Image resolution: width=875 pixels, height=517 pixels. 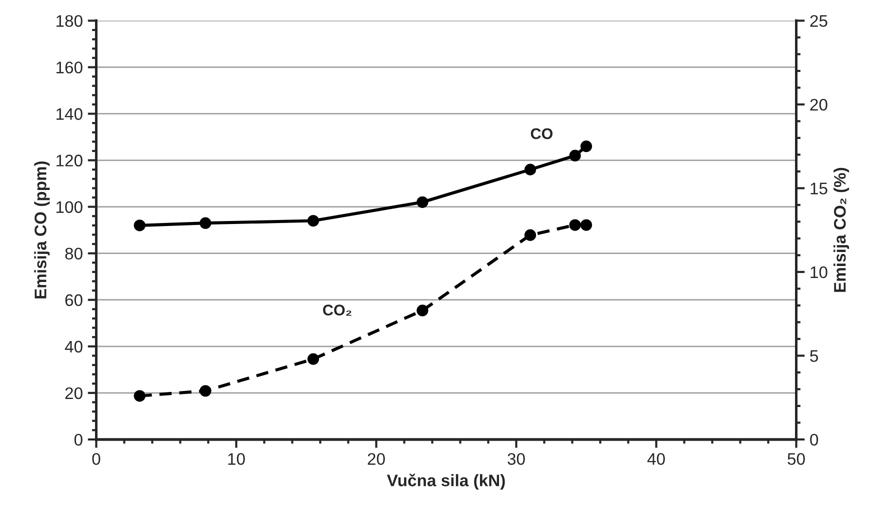 What do you see at coordinates (541, 134) in the screenshot?
I see `series-label: CO` at bounding box center [541, 134].